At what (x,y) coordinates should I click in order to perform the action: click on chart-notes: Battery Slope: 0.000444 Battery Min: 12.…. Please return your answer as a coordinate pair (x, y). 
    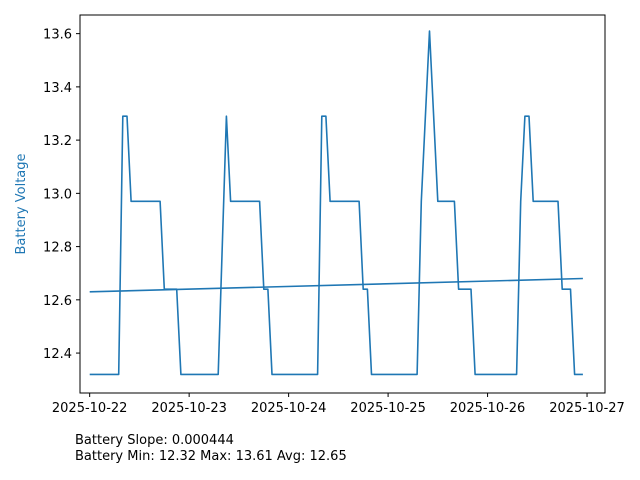
    Looking at the image, I should click on (211, 449).